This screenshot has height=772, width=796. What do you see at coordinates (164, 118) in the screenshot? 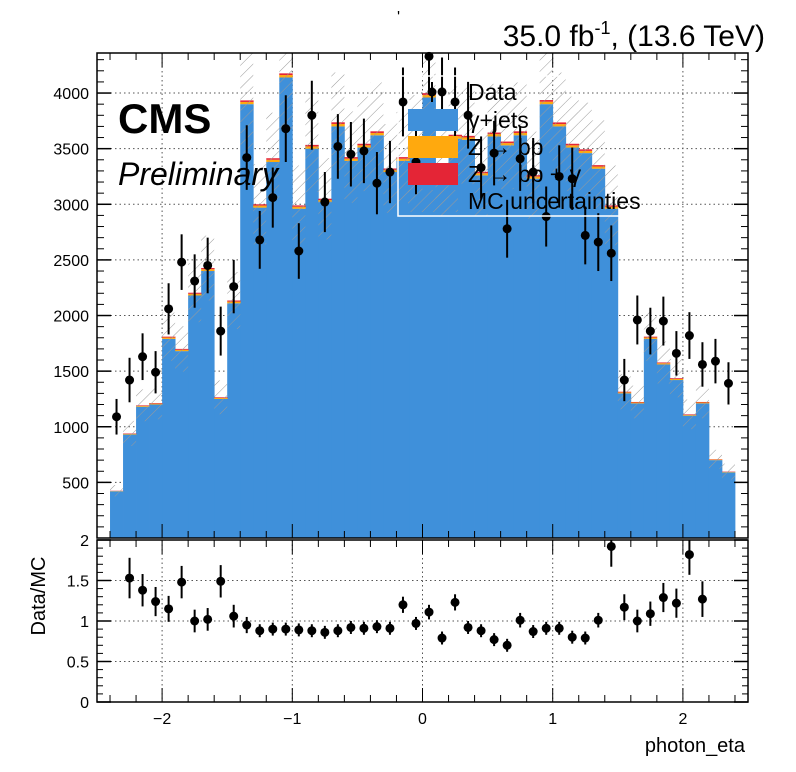
I see `cms-label: CMS` at bounding box center [164, 118].